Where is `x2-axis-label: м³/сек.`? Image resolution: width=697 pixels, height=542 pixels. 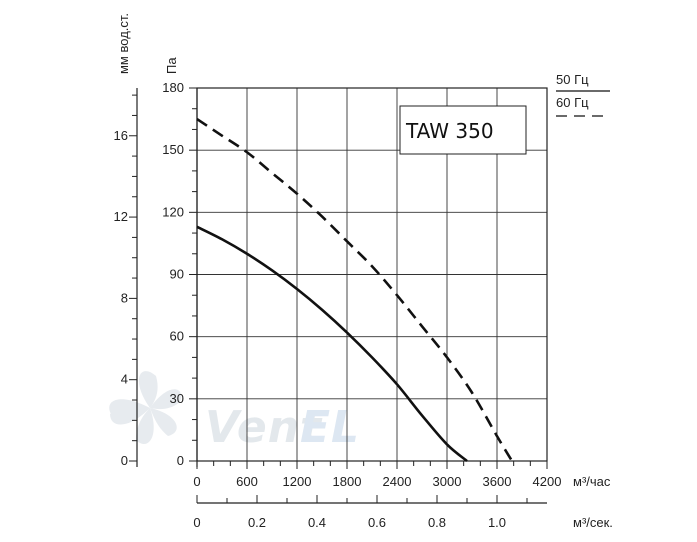
x2-axis-label: м³/сек. is located at coordinates (593, 522).